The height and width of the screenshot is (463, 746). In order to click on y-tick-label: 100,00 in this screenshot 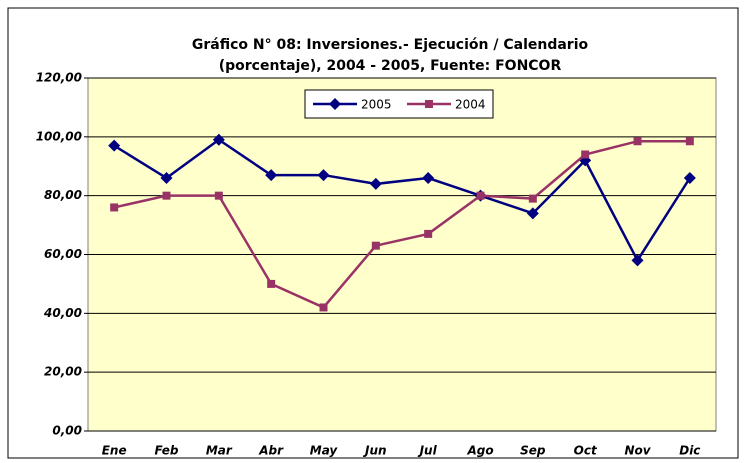, I will do `click(59, 136)`.